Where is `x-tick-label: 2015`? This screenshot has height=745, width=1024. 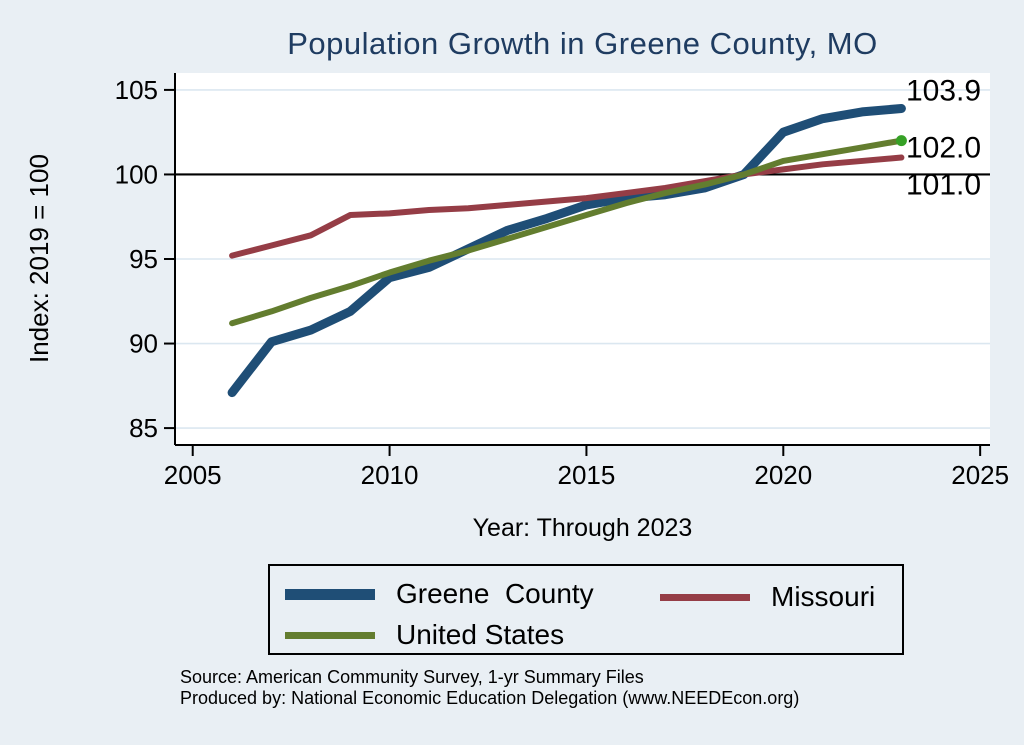 x-tick-label: 2015 is located at coordinates (587, 475).